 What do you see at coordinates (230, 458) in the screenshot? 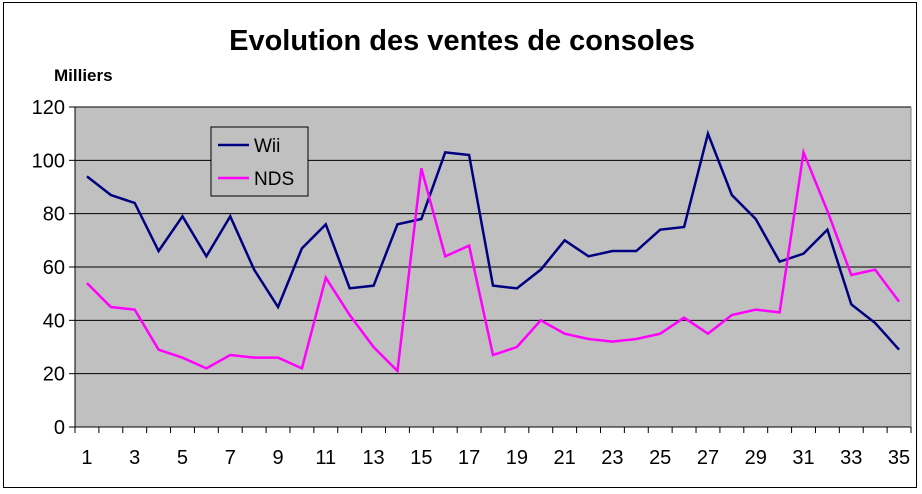
I see `x-tick-label-7: 7` at bounding box center [230, 458].